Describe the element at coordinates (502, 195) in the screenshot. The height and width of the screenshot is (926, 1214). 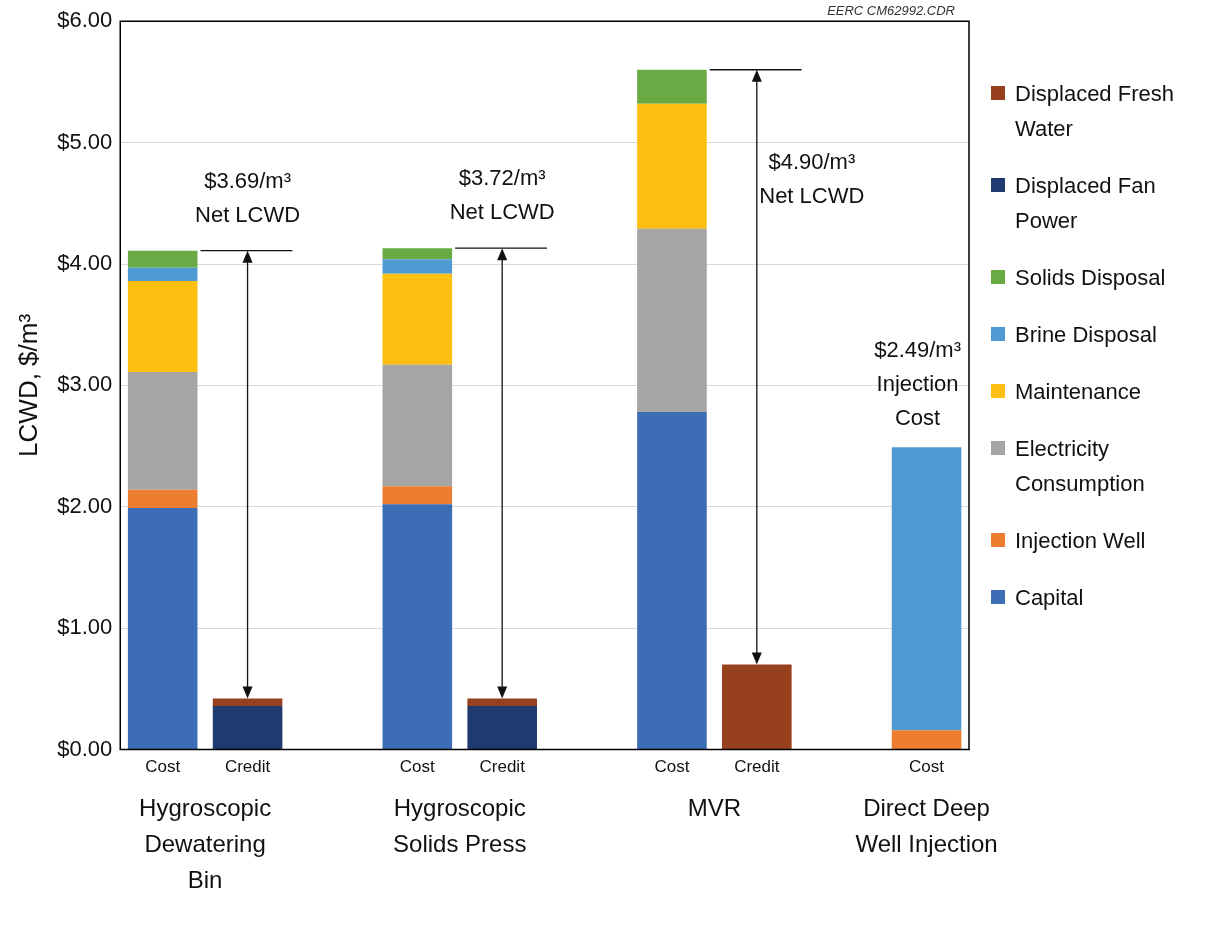
I see `annotation: $3.72/m³ Net LCWD` at that location.